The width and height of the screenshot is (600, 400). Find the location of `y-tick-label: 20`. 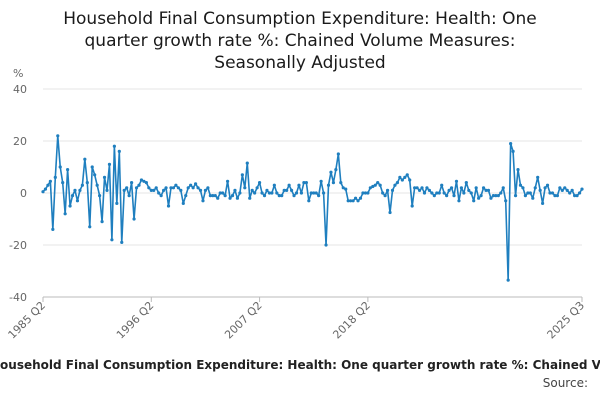

y-tick-label: 20 is located at coordinates (20, 141).